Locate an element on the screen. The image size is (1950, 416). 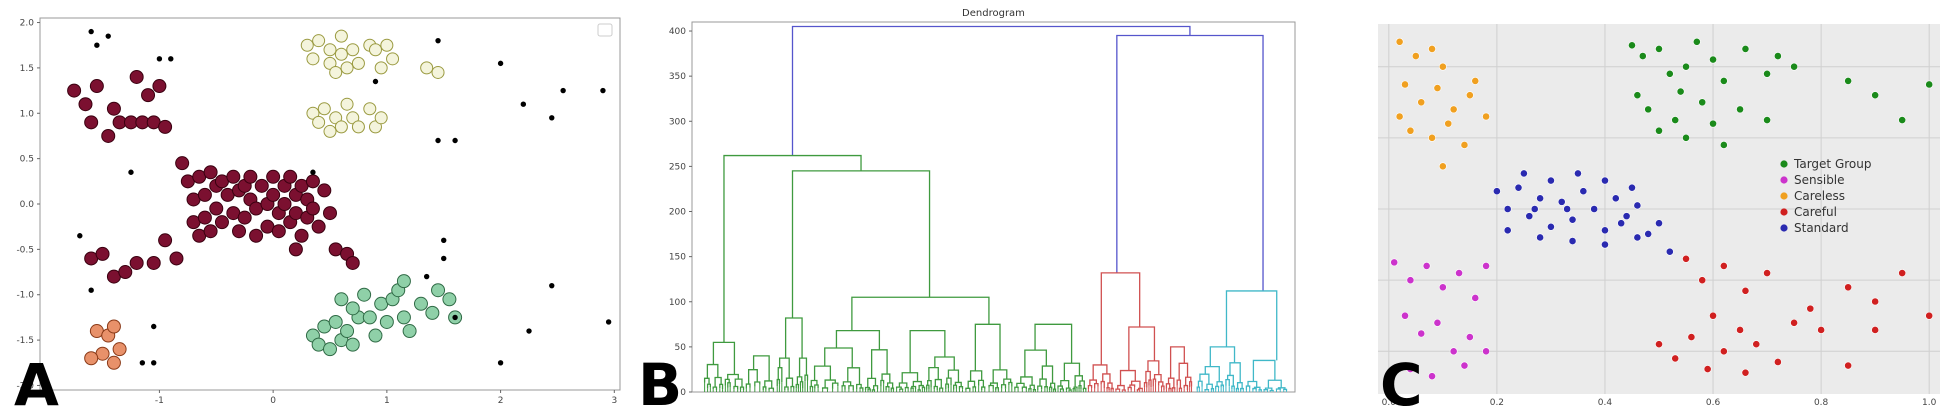
x-tick-label: 0 is located at coordinates (273, 401).